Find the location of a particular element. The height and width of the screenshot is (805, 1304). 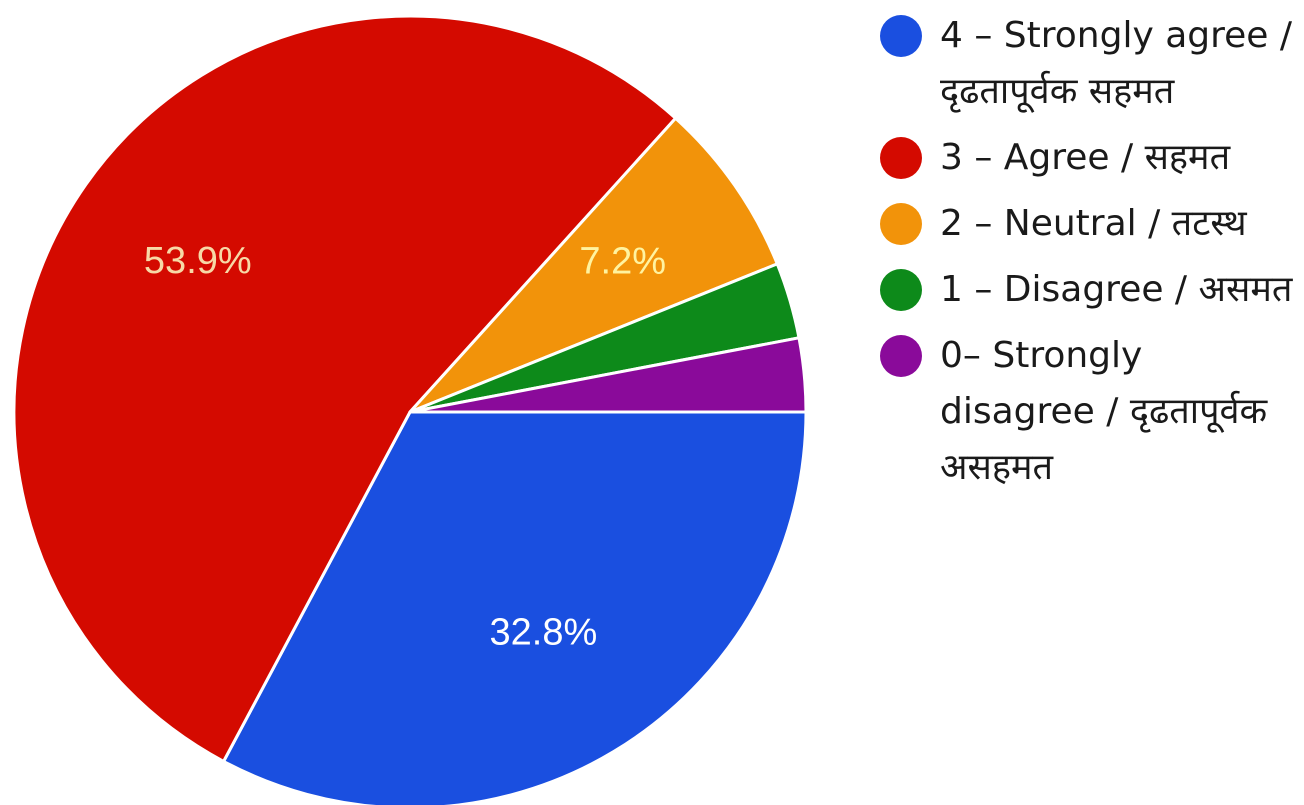

legend-label: 3 – Agree / सहमत is located at coordinates (1085, 157).